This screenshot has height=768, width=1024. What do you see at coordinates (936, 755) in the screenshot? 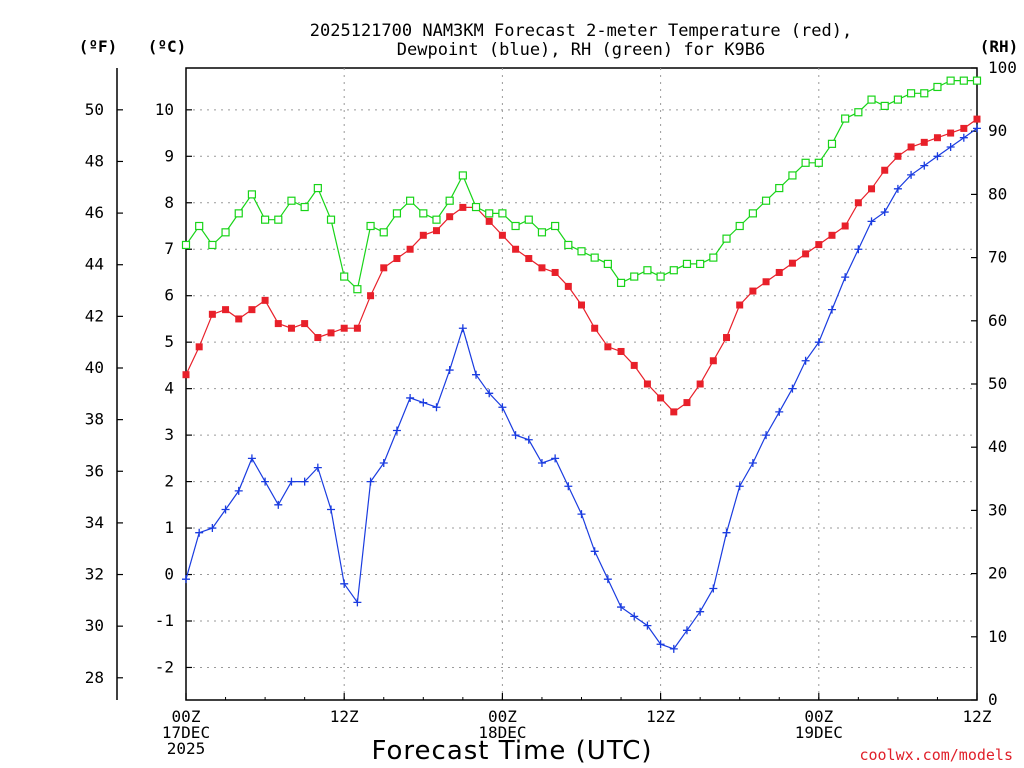
I see `credit-label: coolwx.com/models` at bounding box center [936, 755].